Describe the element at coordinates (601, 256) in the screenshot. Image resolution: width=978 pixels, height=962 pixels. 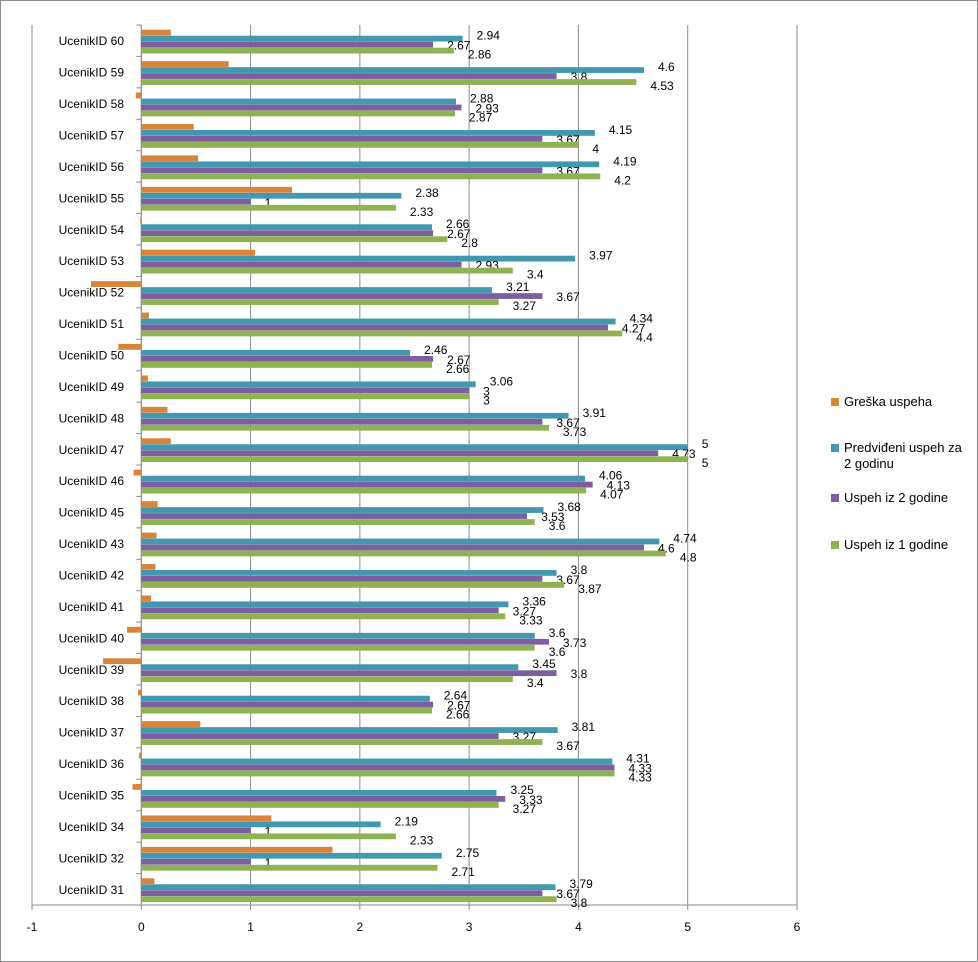
I see `data-label-series-1-row-7: 3.97` at that location.